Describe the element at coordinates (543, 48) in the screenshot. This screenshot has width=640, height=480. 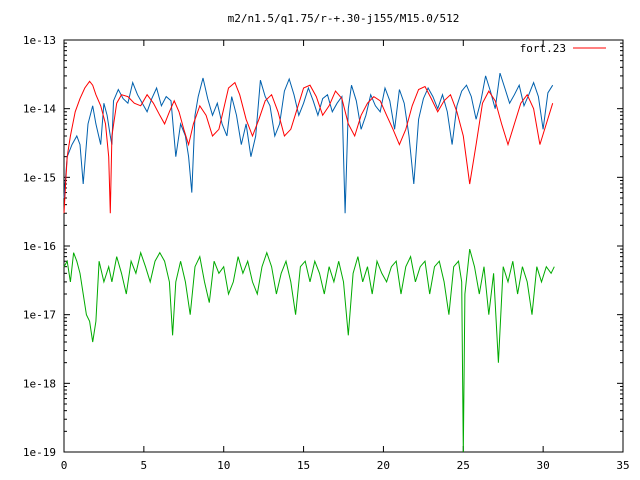
I see `legend-label: fort.23` at that location.